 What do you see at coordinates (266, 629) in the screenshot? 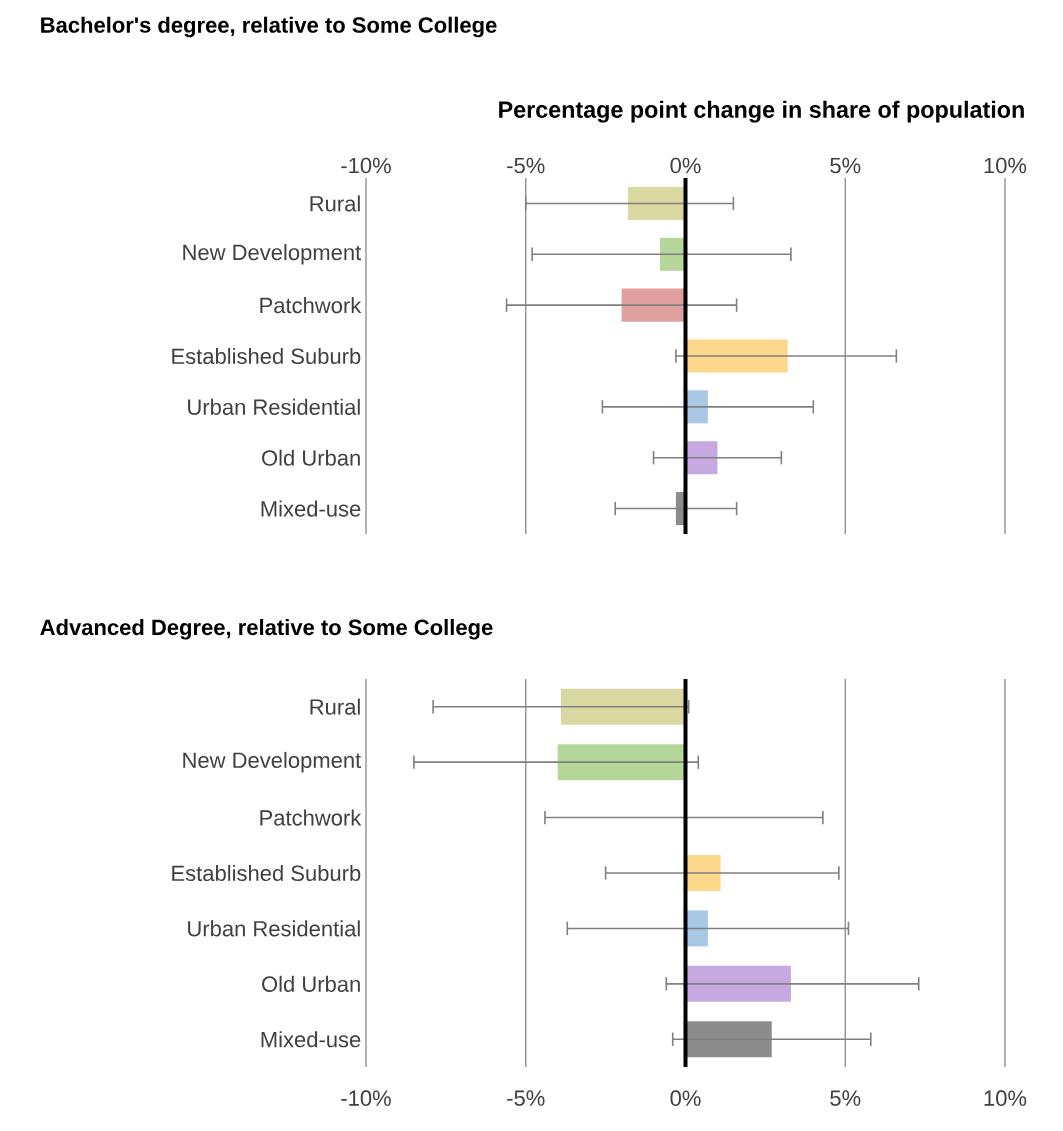
I see `chart-title: Advanced Degree, relative to Some College` at bounding box center [266, 629].